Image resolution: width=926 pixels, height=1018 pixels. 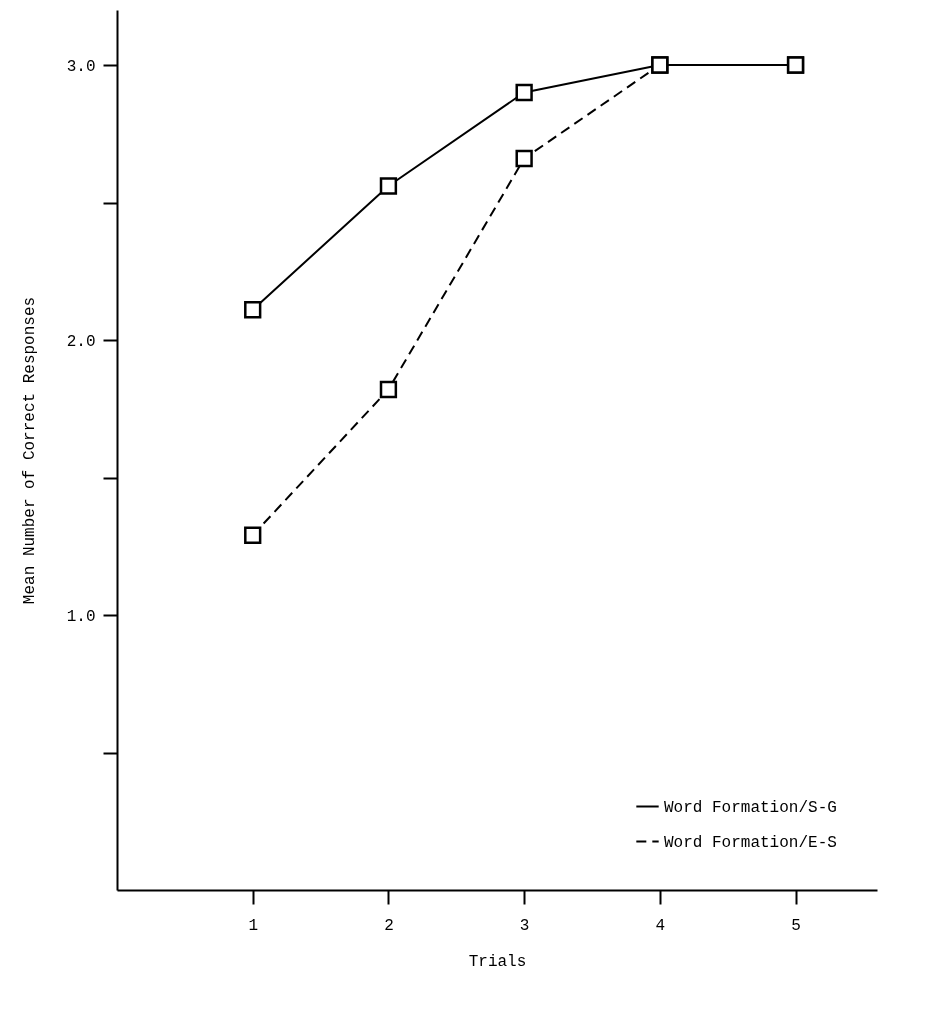 What do you see at coordinates (750, 807) in the screenshot?
I see `legend-label: Word Formation/S-G` at bounding box center [750, 807].